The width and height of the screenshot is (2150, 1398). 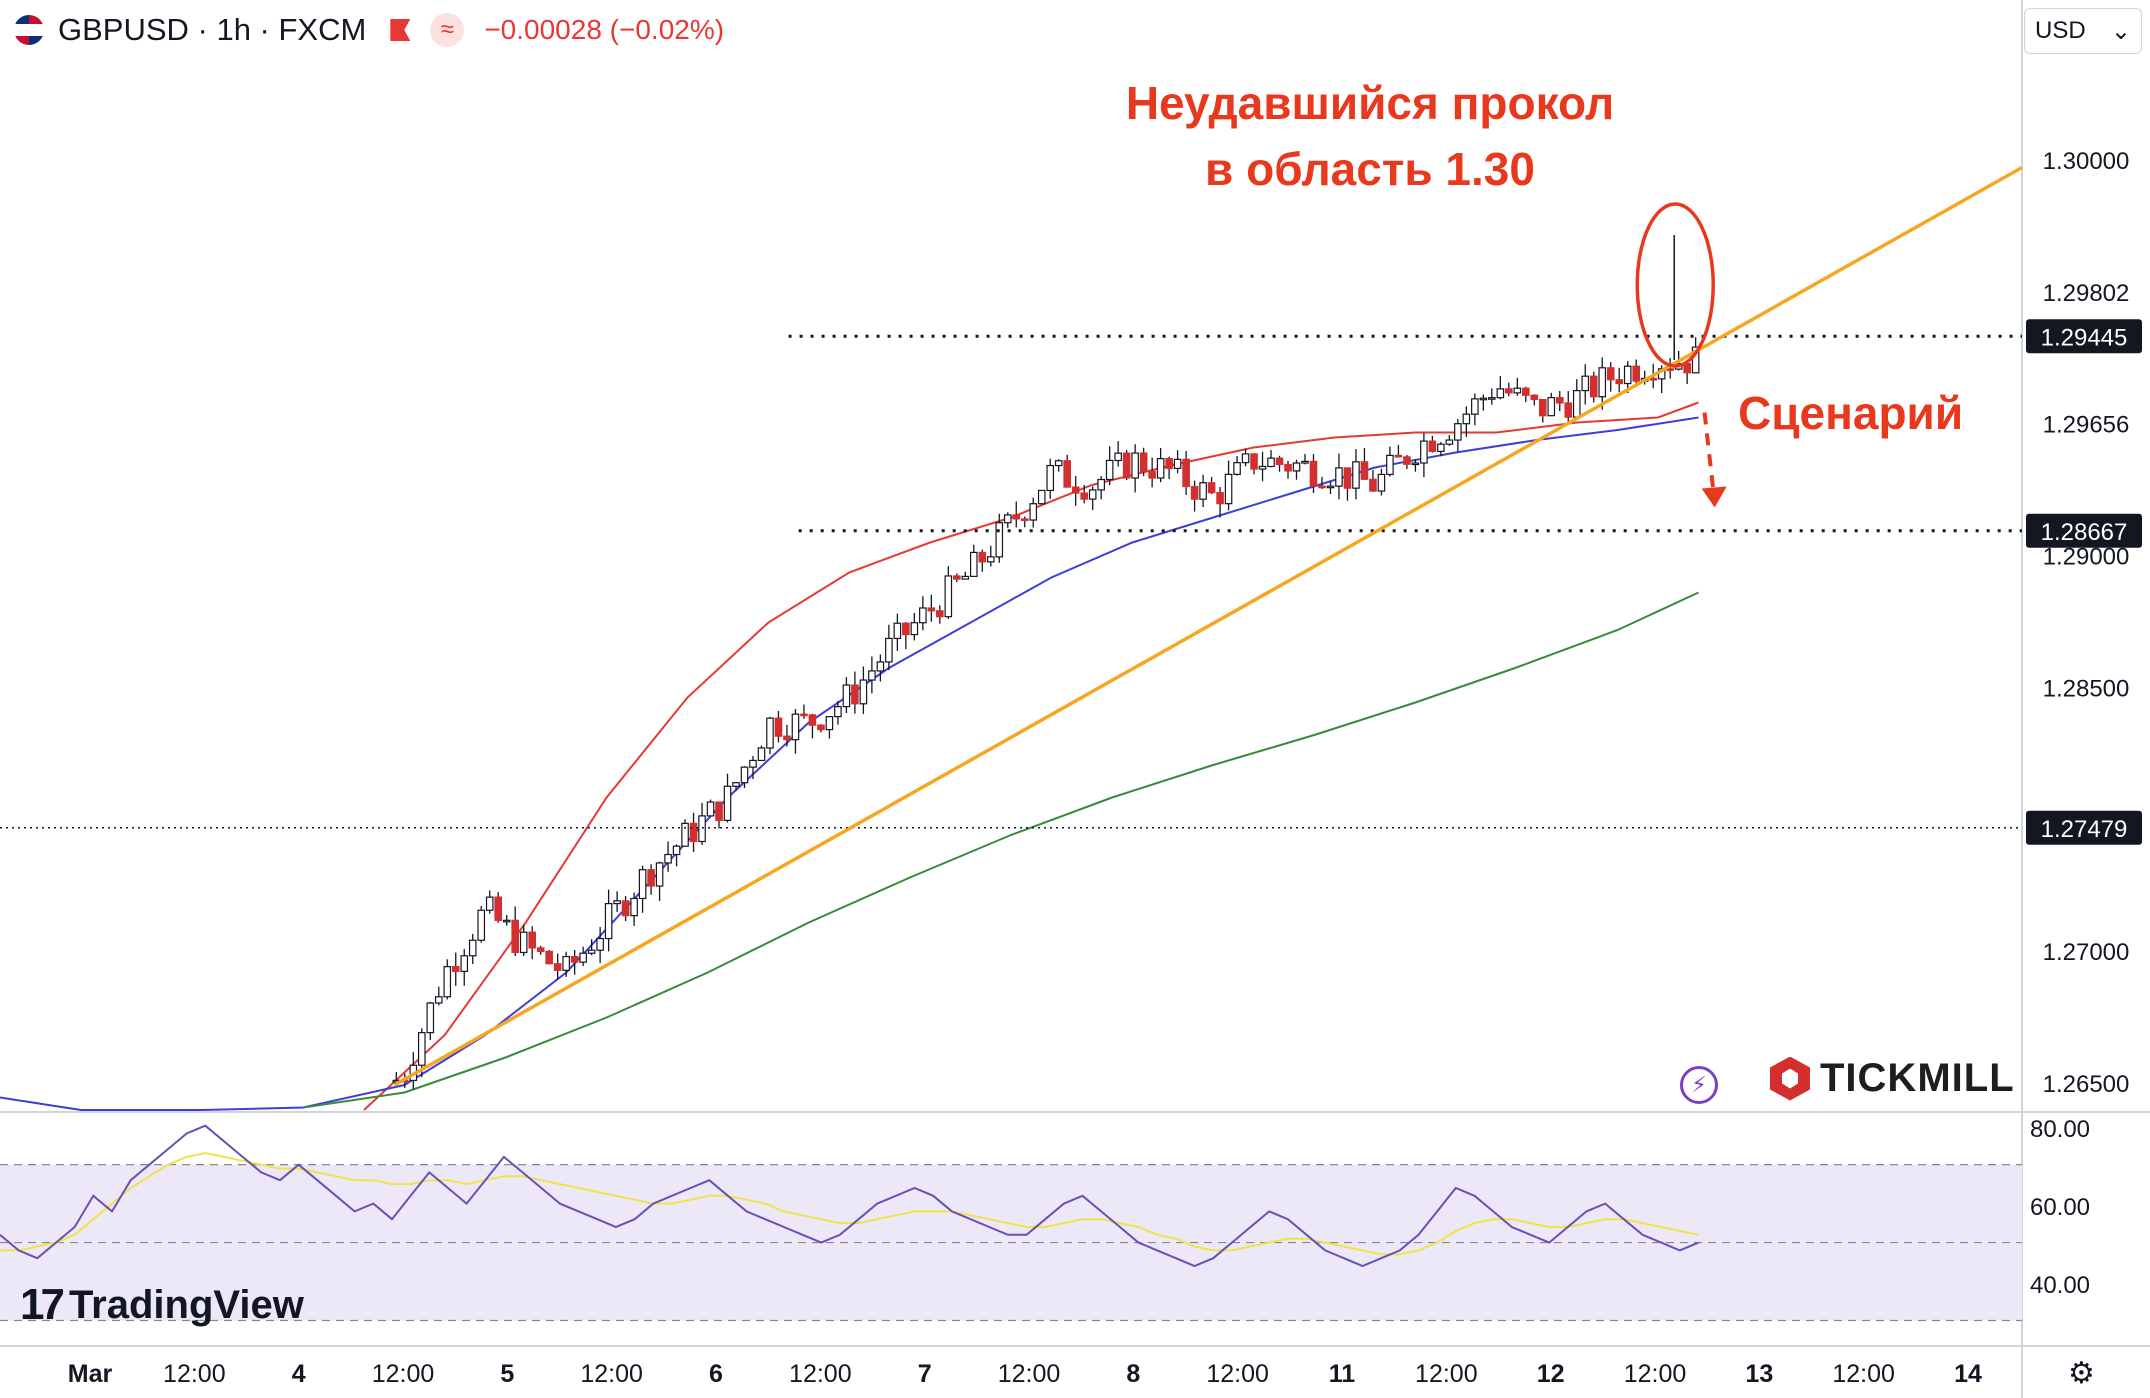 I want to click on time-tick-label: 13, so click(x=1759, y=1374).